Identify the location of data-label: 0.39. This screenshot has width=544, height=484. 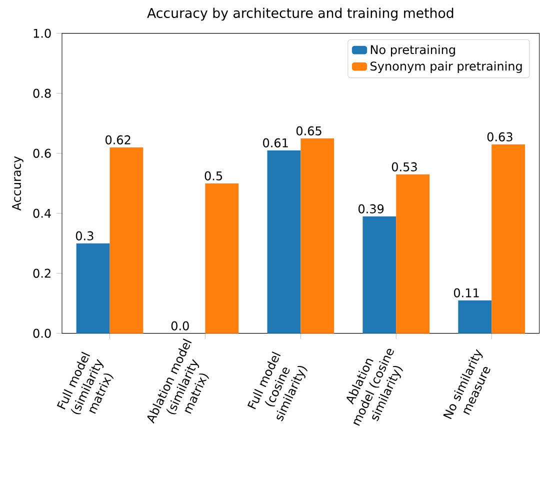
(371, 209).